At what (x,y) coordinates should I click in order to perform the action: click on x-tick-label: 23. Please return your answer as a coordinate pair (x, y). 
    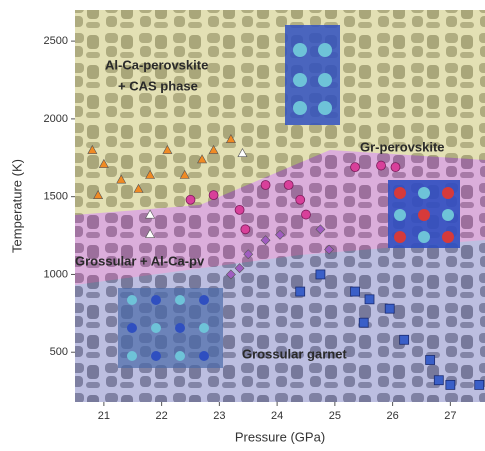
    Looking at the image, I should click on (219, 416).